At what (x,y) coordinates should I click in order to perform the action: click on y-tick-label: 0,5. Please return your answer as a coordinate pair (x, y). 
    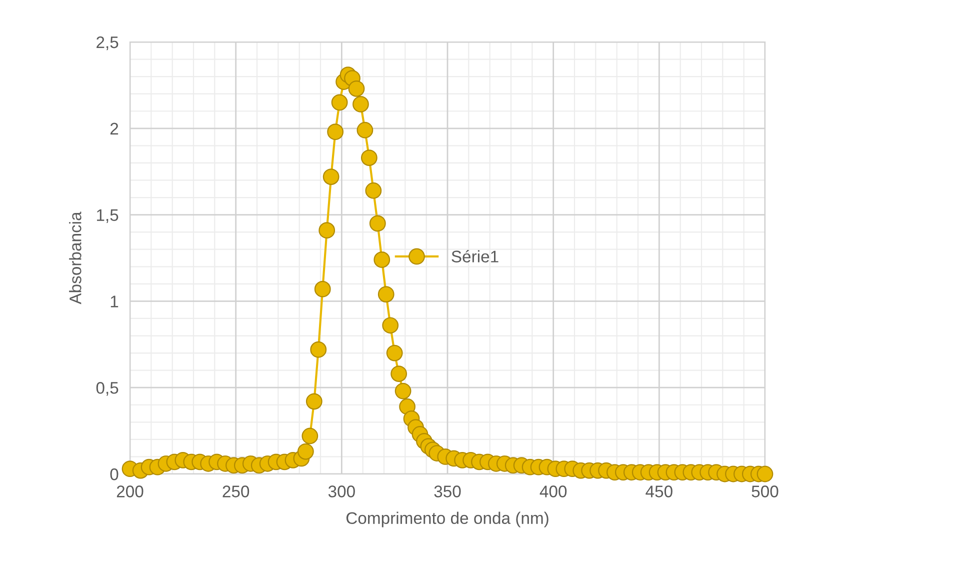
    Looking at the image, I should click on (107, 389).